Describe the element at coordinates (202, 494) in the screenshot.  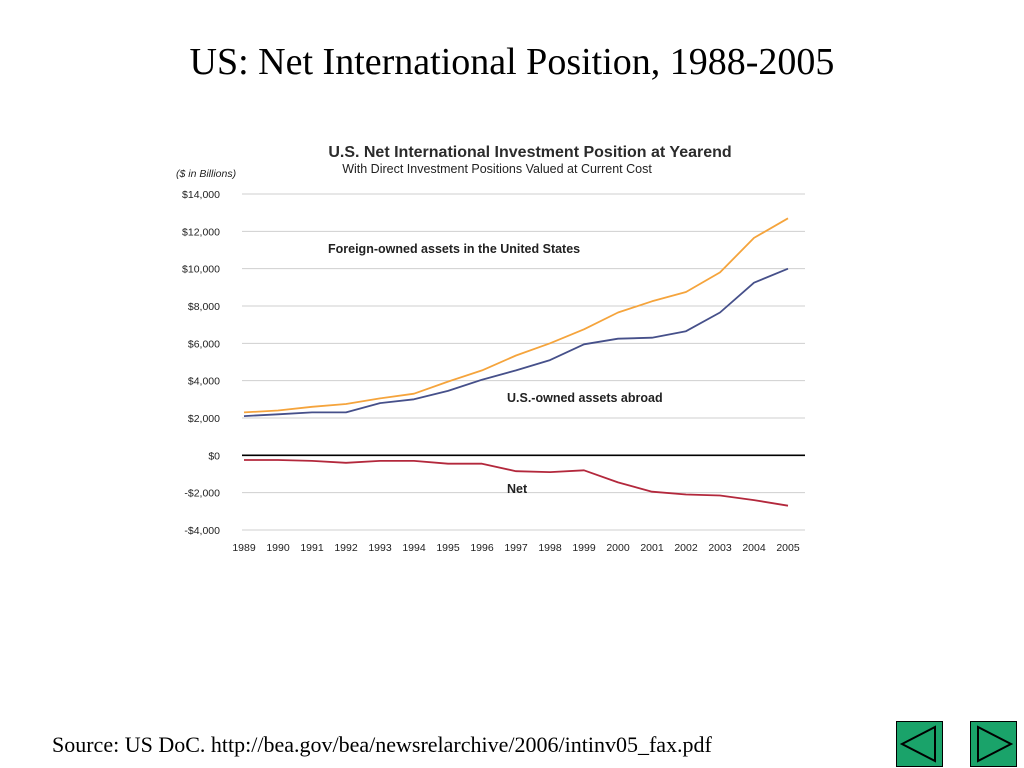
I see `y-tick-label: -$2,000` at that location.